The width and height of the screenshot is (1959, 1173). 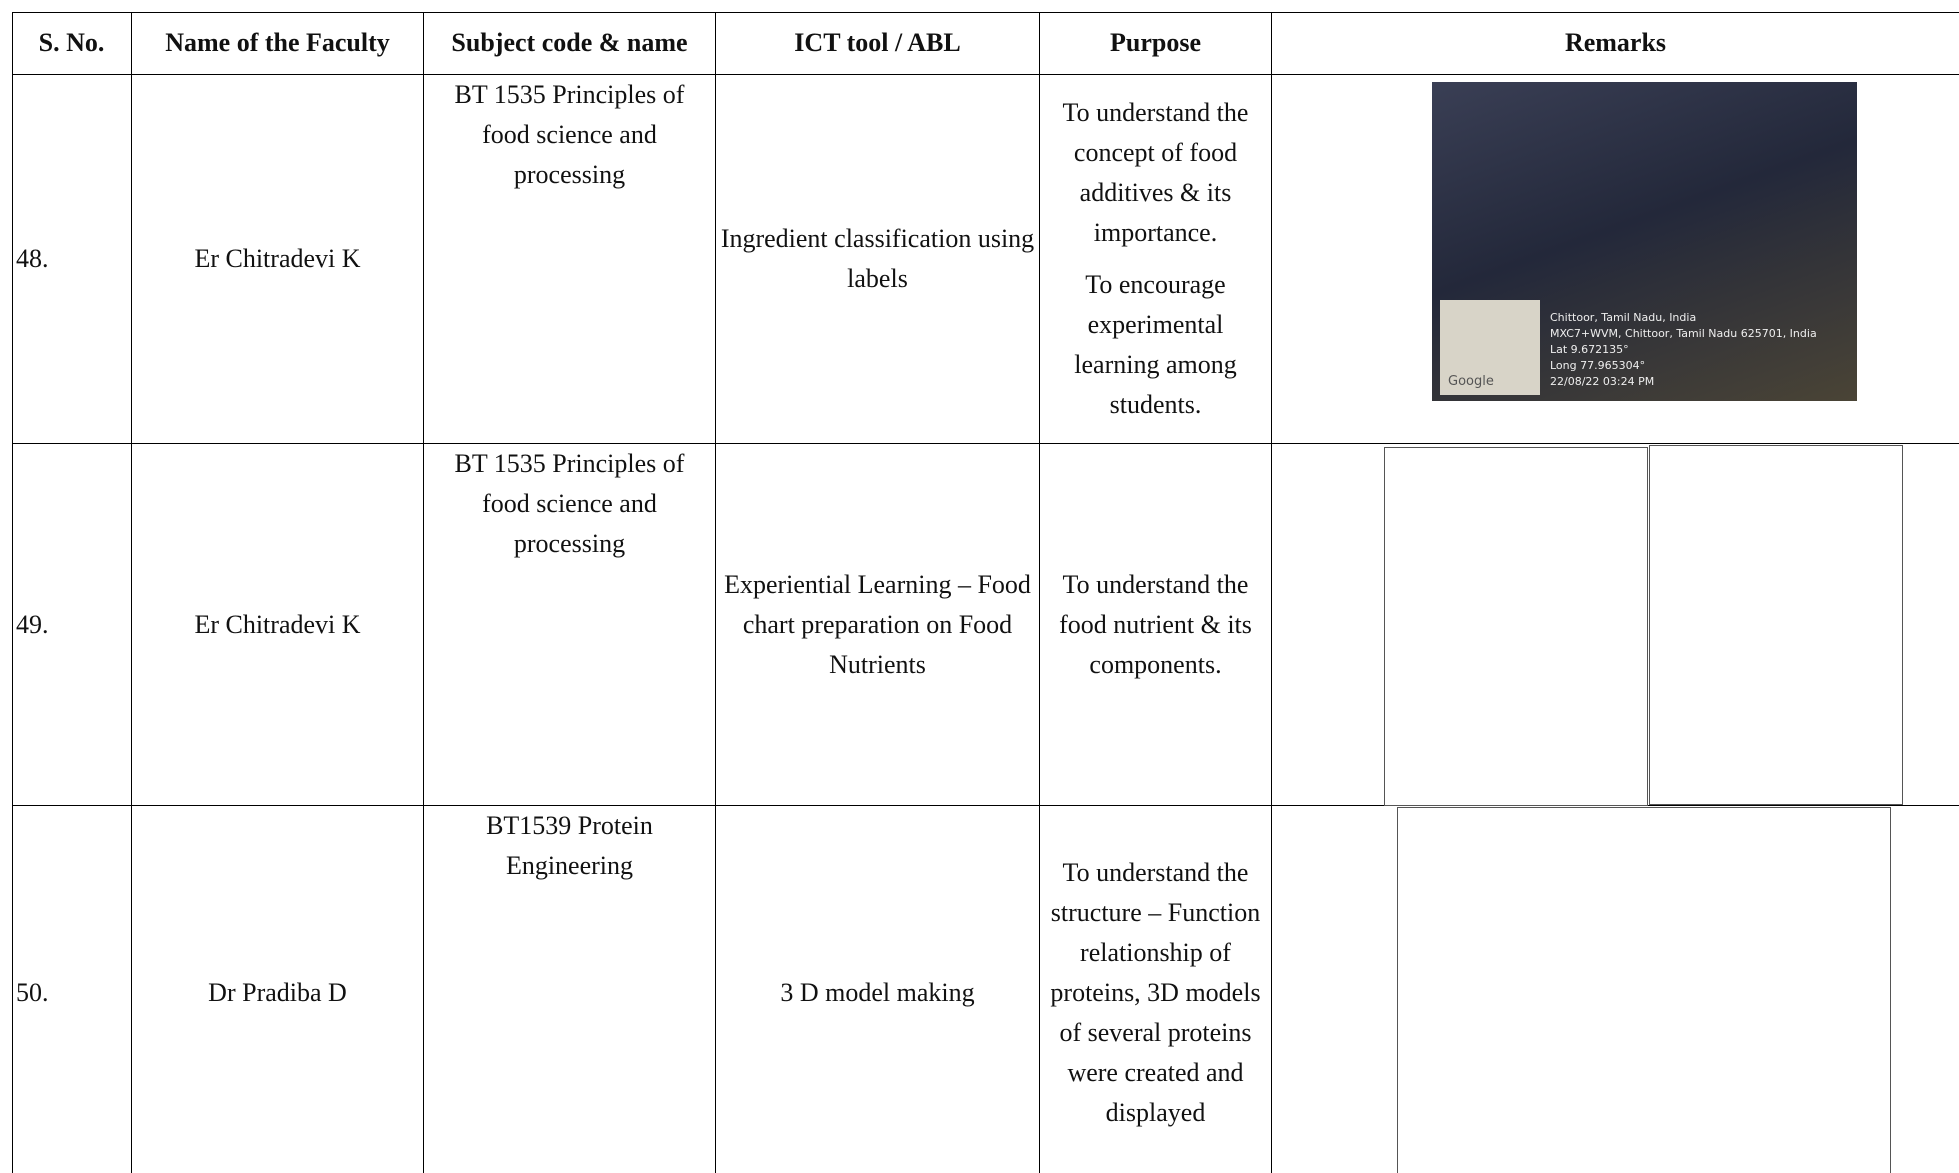 I want to click on map-logo: Google, so click(x=1471, y=381).